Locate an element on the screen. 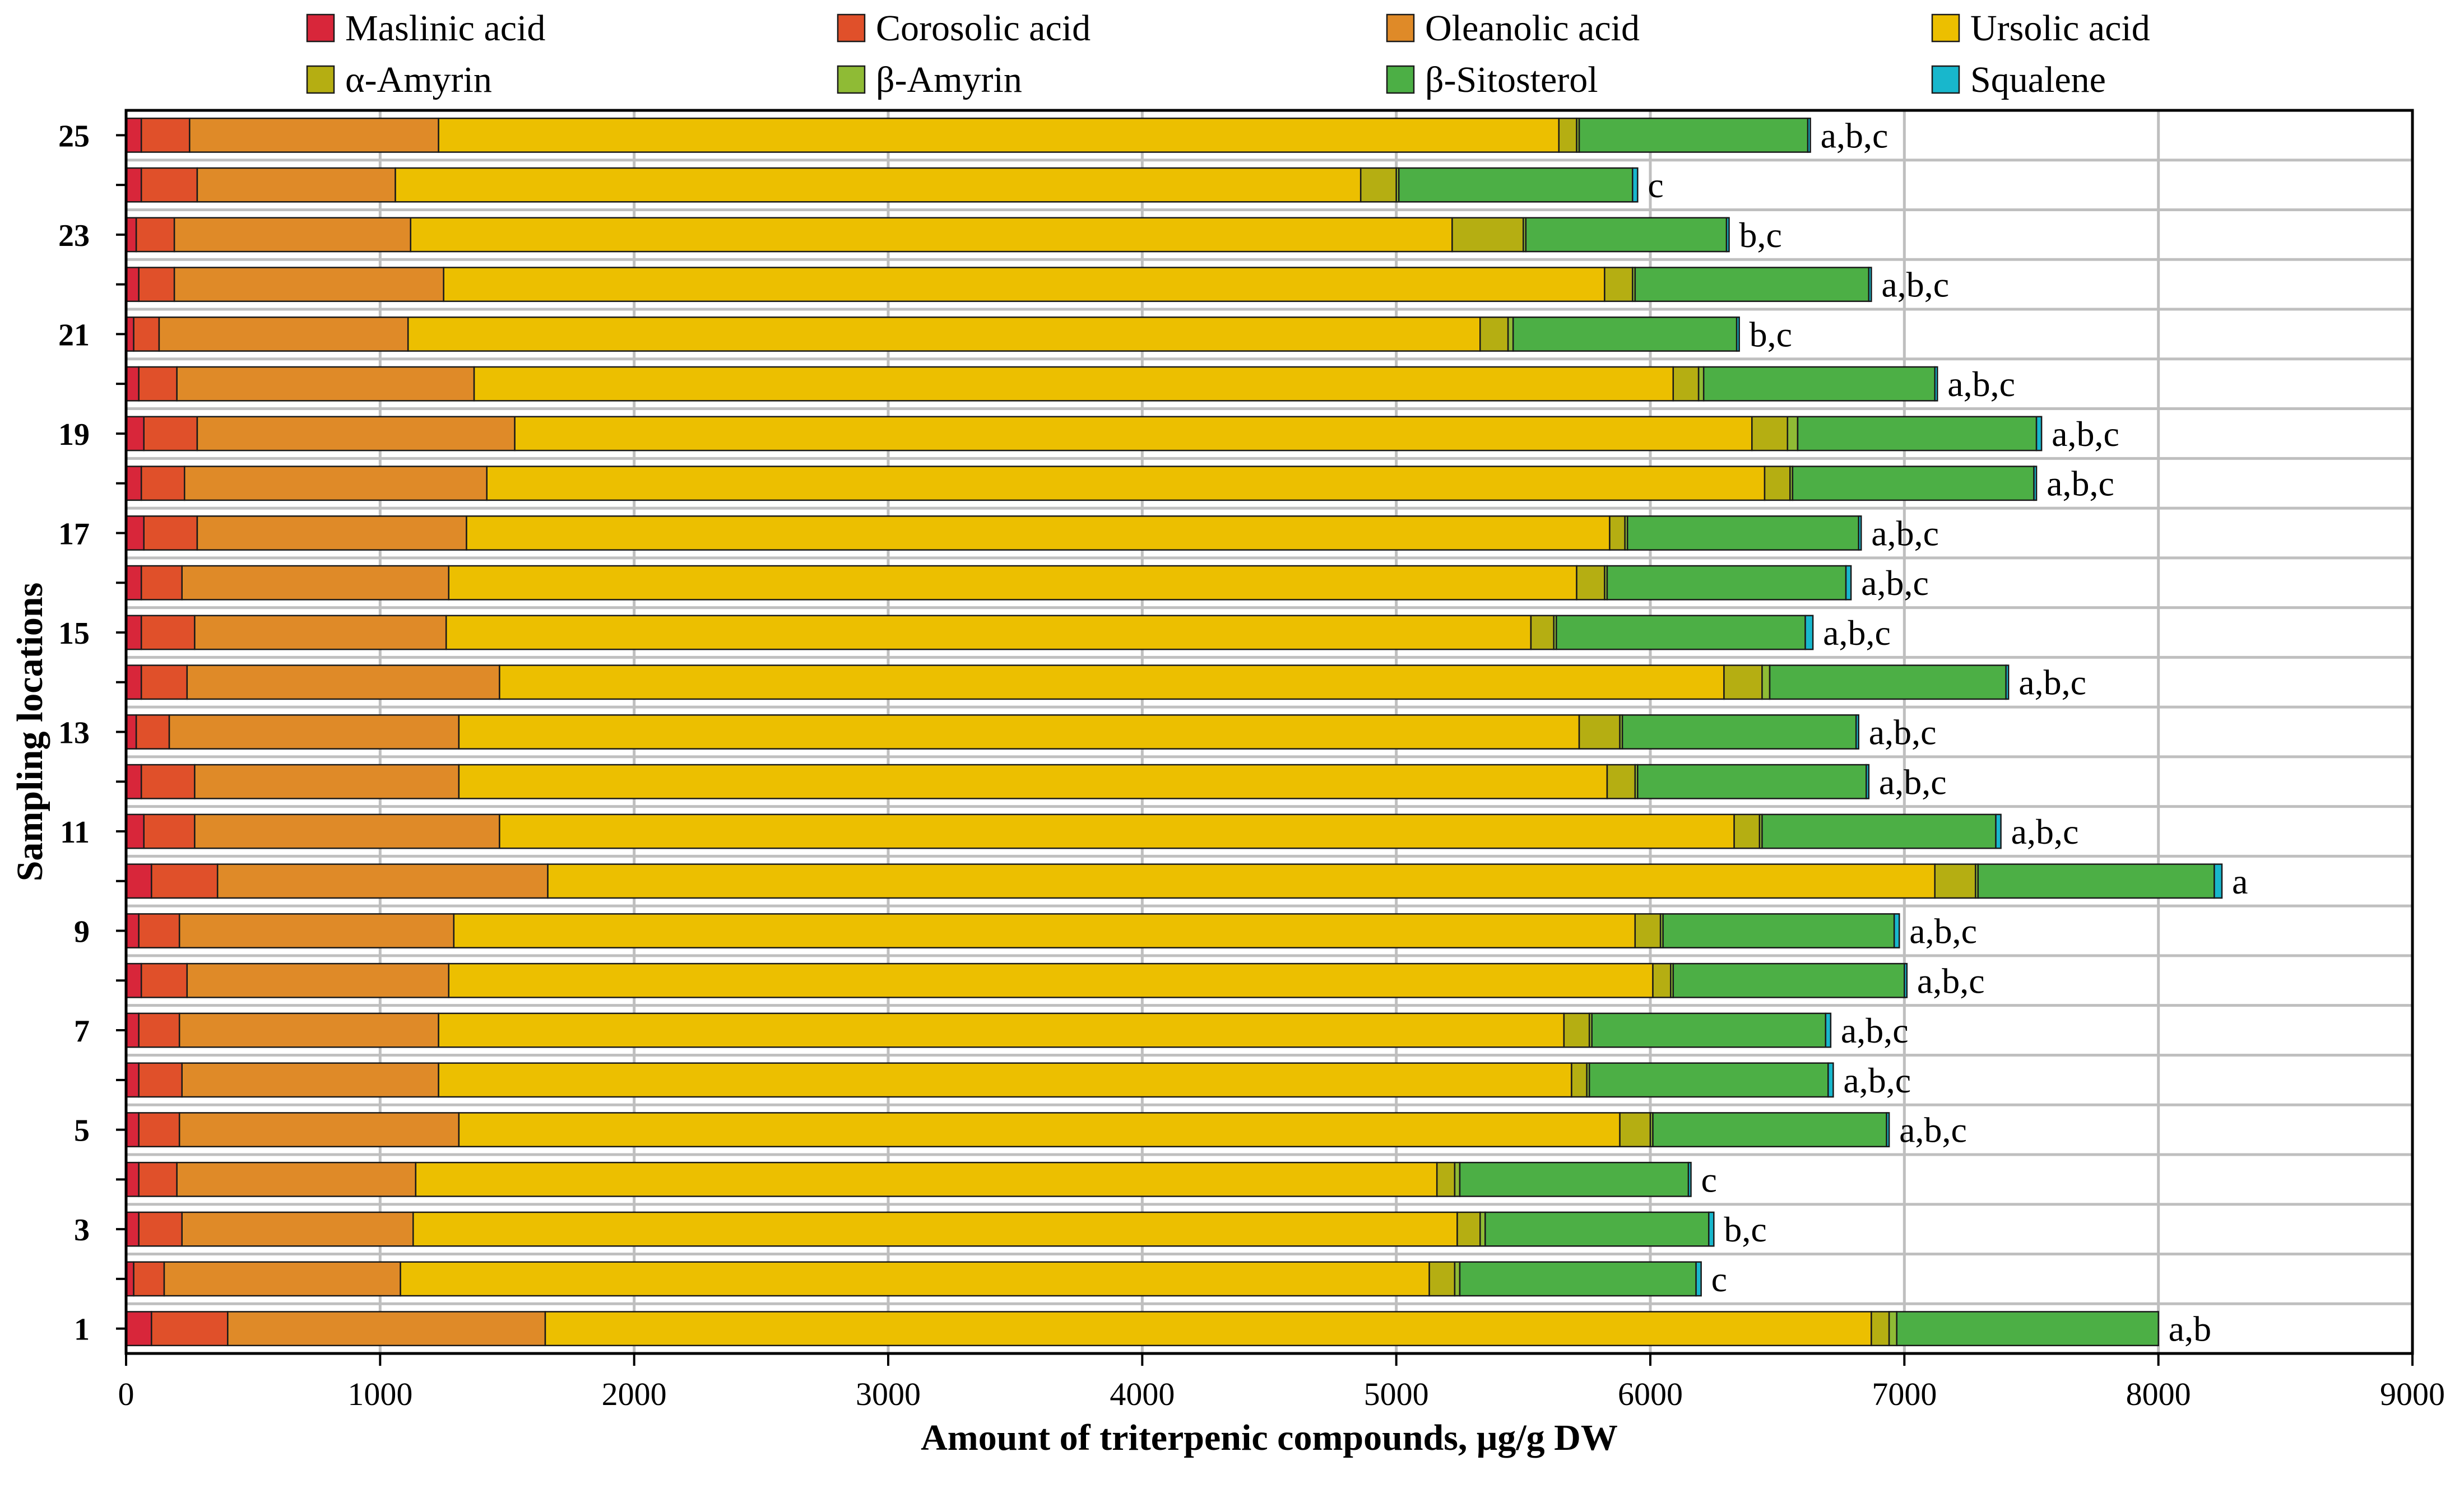 The height and width of the screenshot is (1498, 2464). y-tick-label: 9 is located at coordinates (82, 933).